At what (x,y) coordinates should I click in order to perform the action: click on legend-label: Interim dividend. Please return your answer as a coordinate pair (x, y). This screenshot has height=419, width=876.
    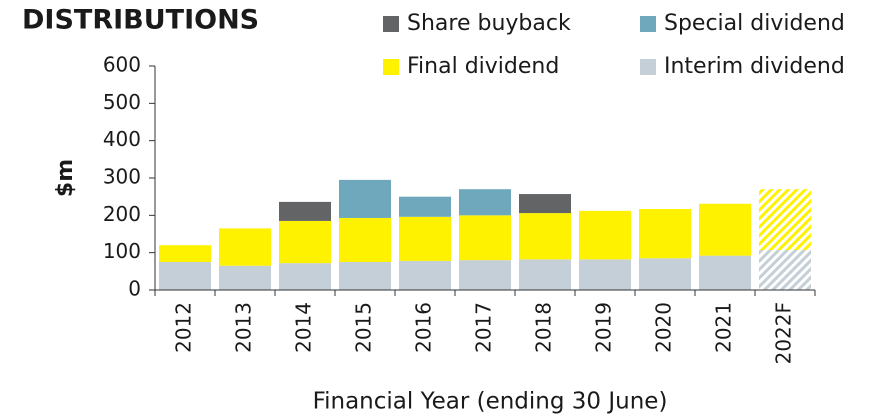
    Looking at the image, I should click on (754, 66).